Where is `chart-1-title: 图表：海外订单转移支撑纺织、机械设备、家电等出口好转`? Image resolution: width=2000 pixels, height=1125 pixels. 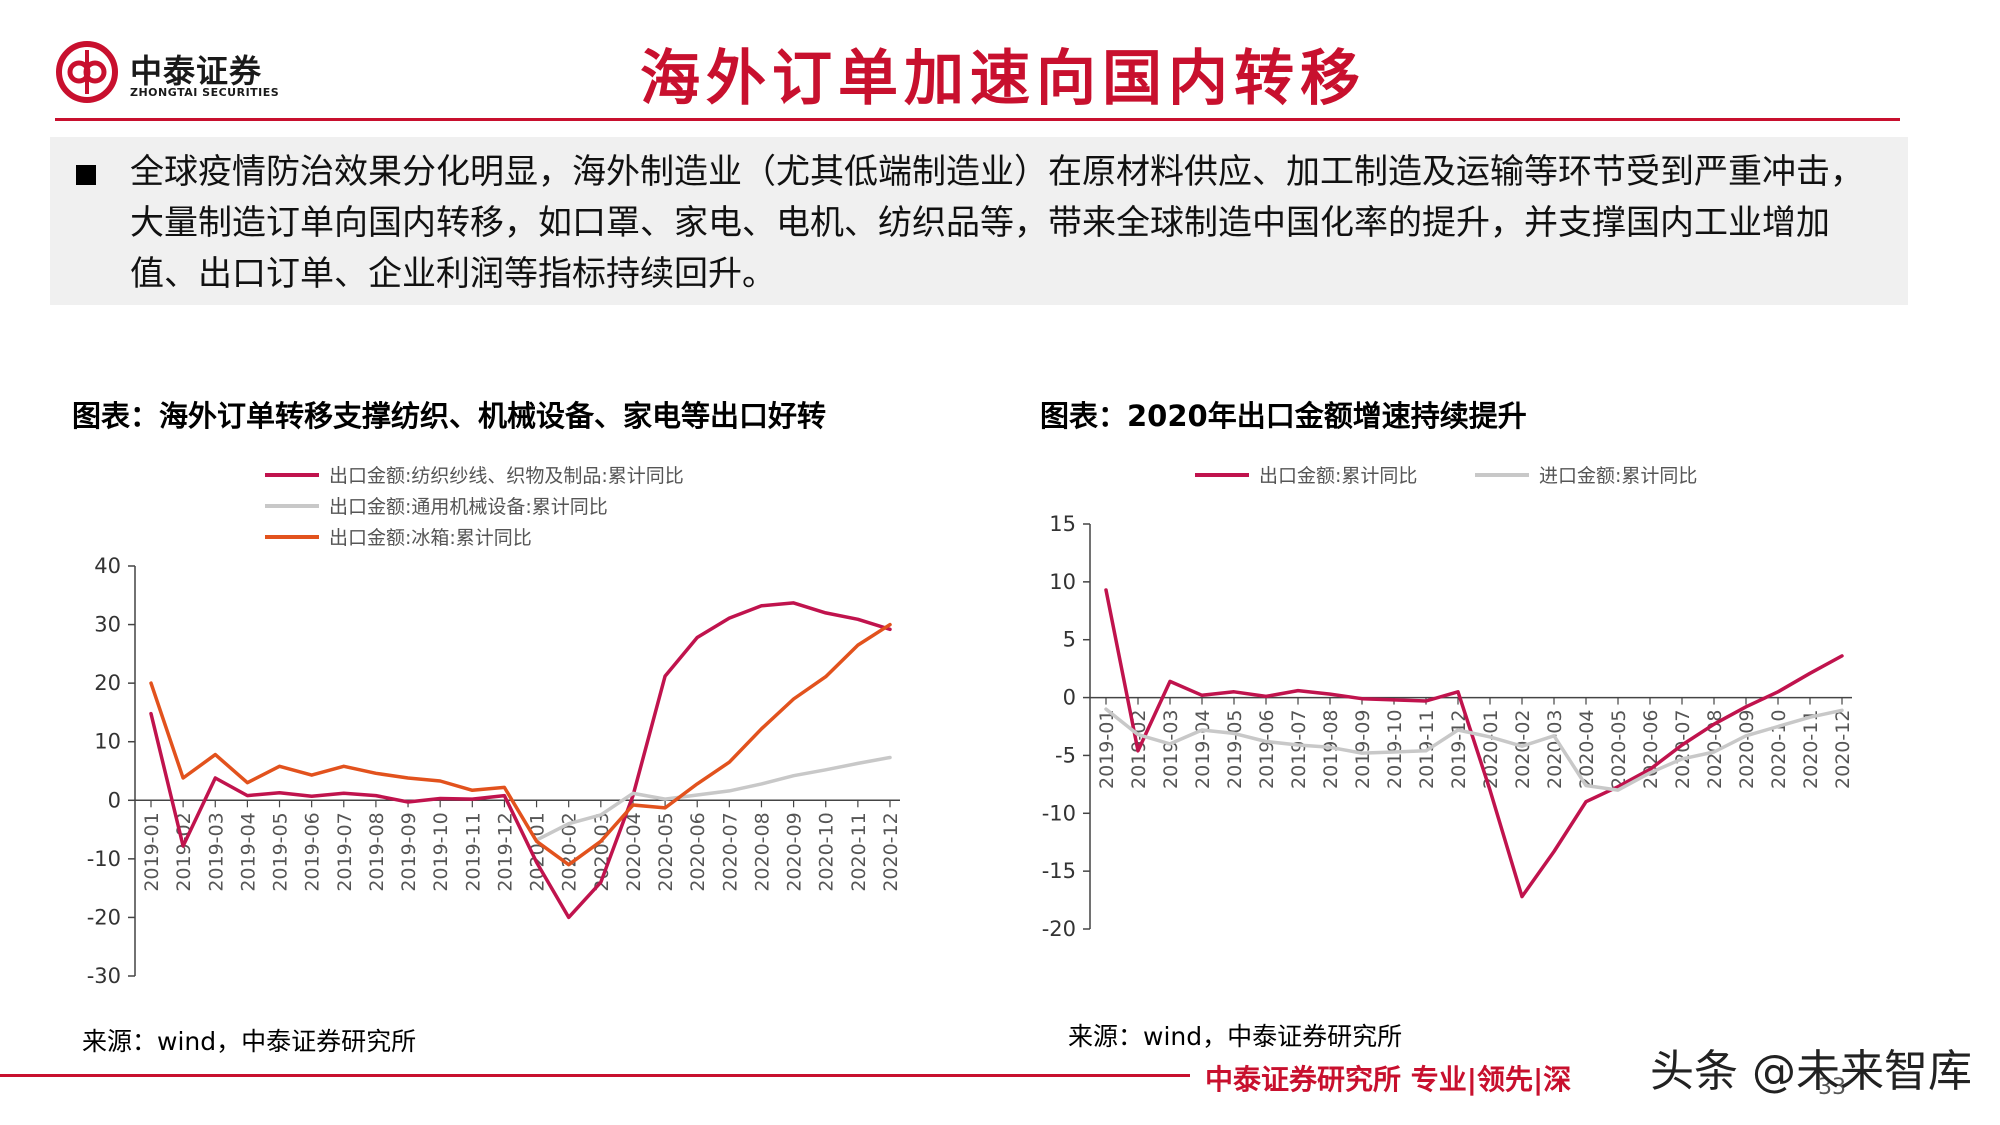
chart-1-title: 图表：海外订单转移支撑纺织、机械设备、家电等出口好转 is located at coordinates (449, 416).